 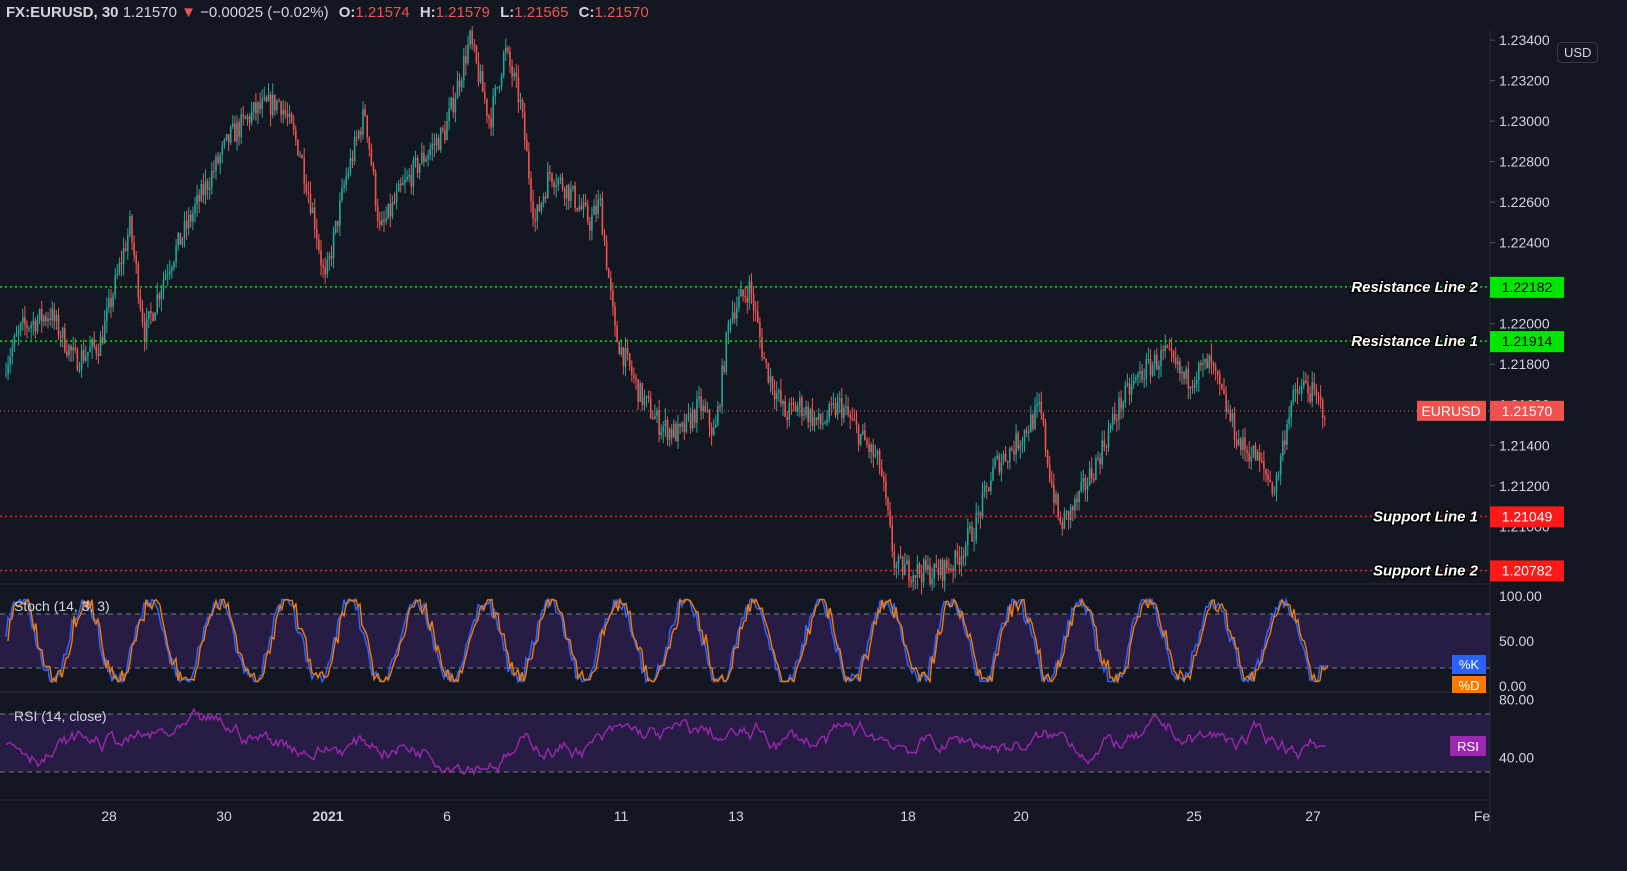 What do you see at coordinates (1468, 746) in the screenshot?
I see `rsi-tag: RSI` at bounding box center [1468, 746].